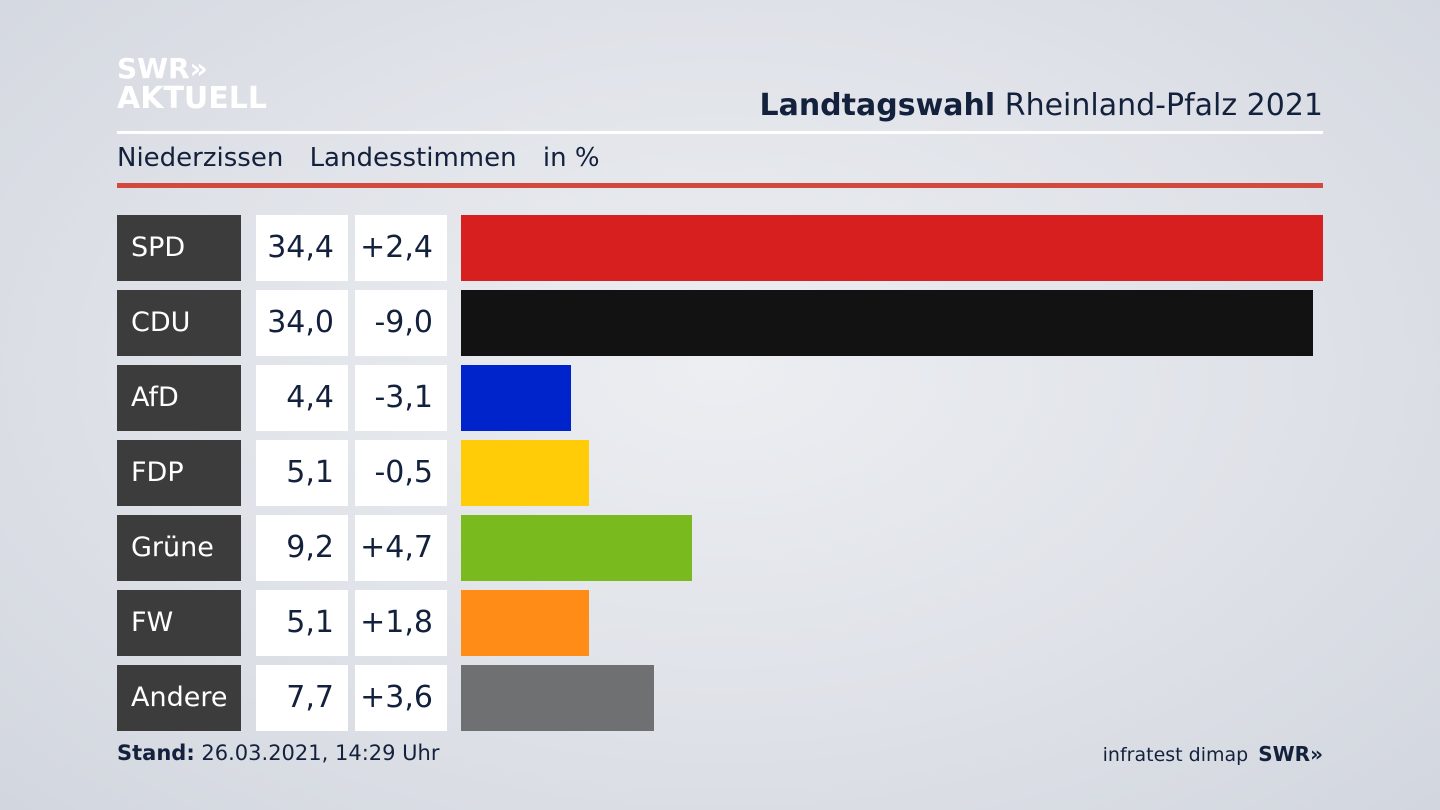  I want to click on change-label: +4,7, so click(401, 548).